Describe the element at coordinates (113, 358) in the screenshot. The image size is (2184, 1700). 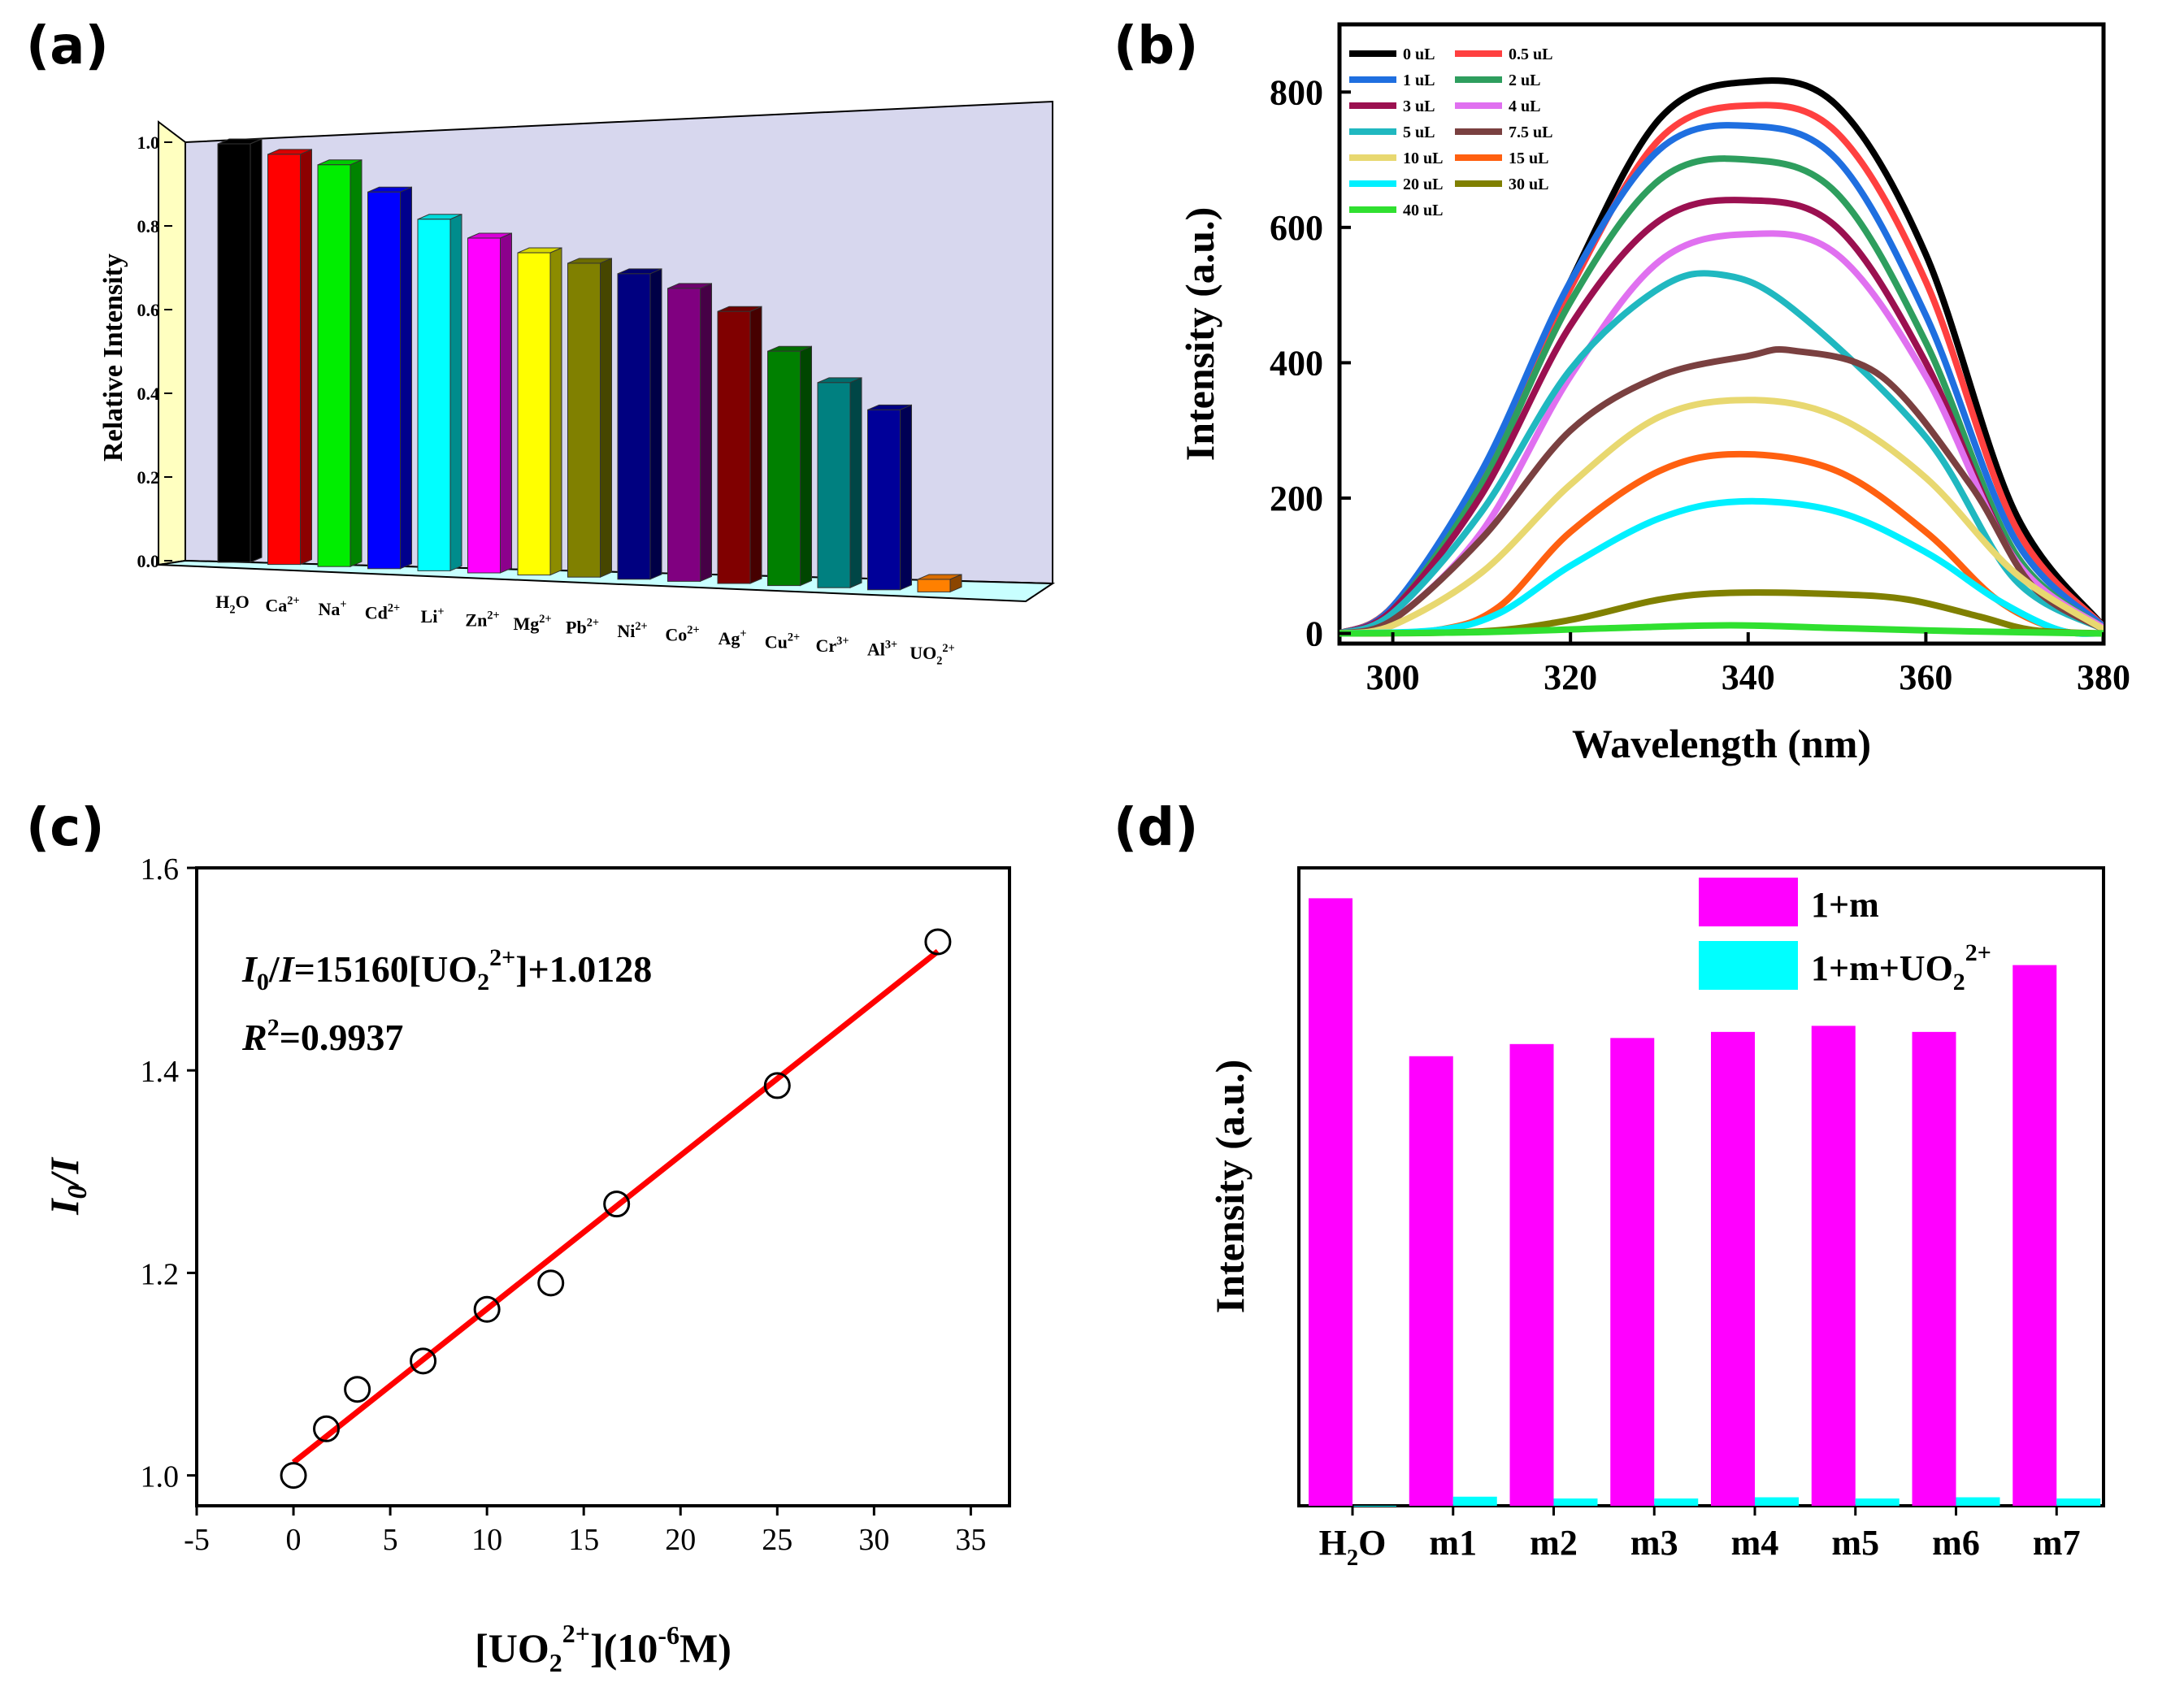
I see `chart-a-y-title: Relative Intensity` at that location.